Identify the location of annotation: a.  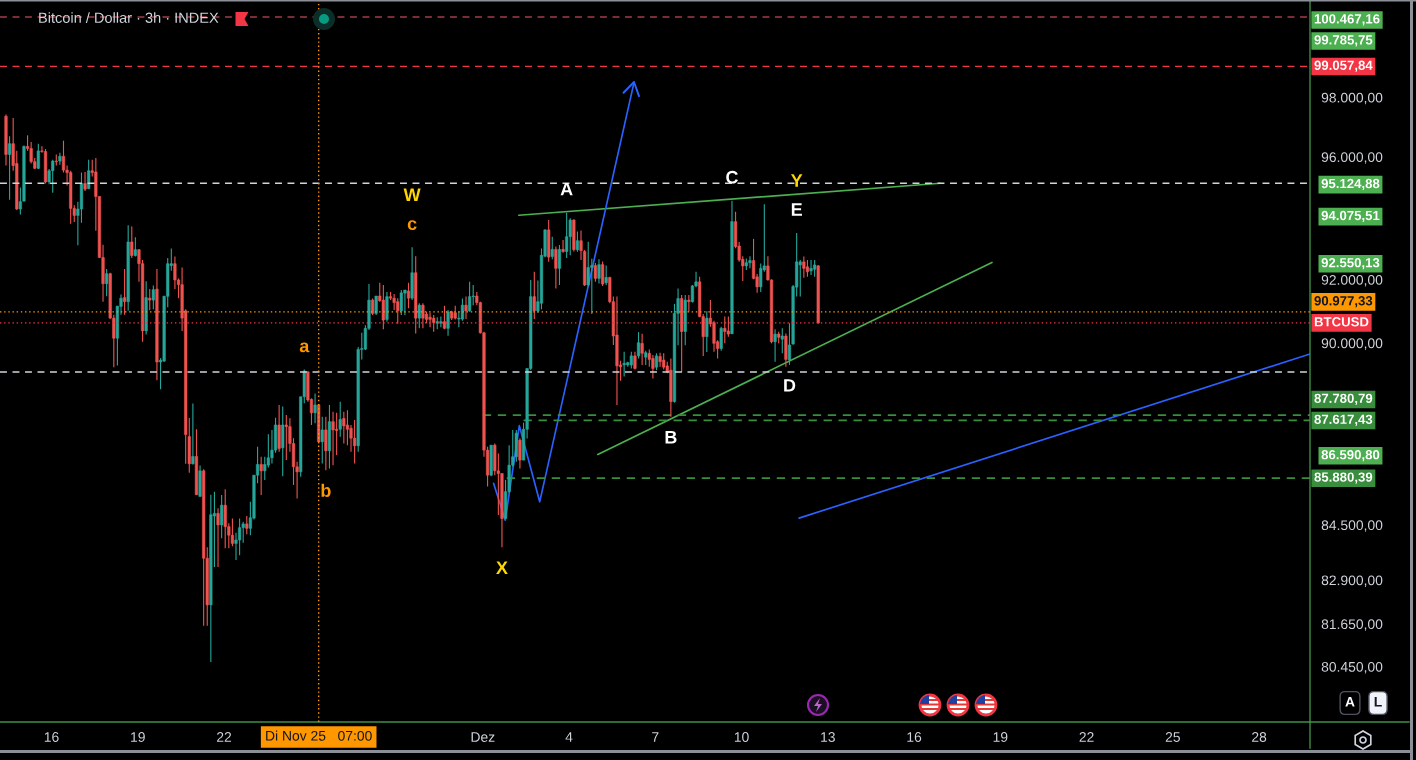
(304, 347).